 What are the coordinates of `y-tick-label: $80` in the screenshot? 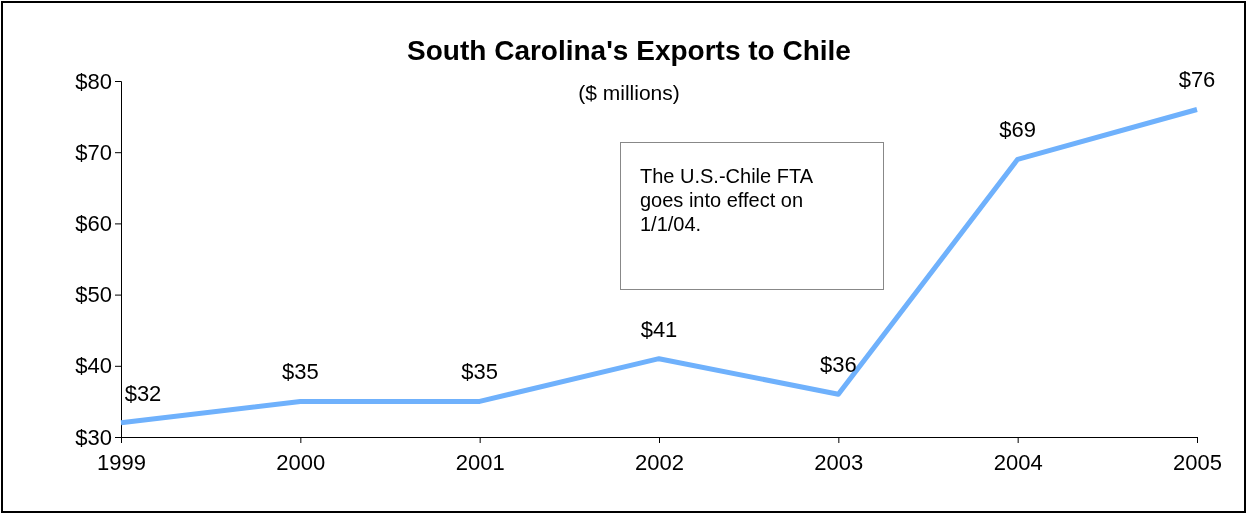 It's located at (93, 81).